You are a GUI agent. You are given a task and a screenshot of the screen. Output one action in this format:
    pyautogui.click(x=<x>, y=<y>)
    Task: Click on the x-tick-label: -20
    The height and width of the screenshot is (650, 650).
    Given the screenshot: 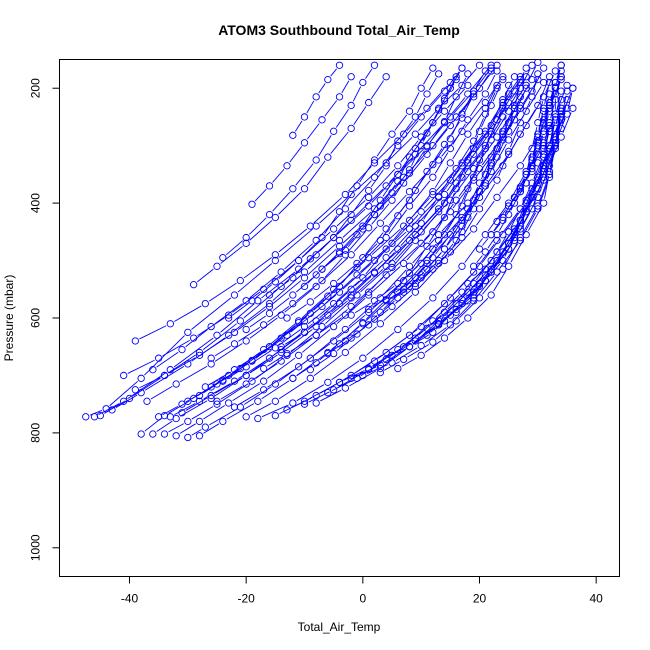 What is the action you would take?
    pyautogui.click(x=246, y=599)
    